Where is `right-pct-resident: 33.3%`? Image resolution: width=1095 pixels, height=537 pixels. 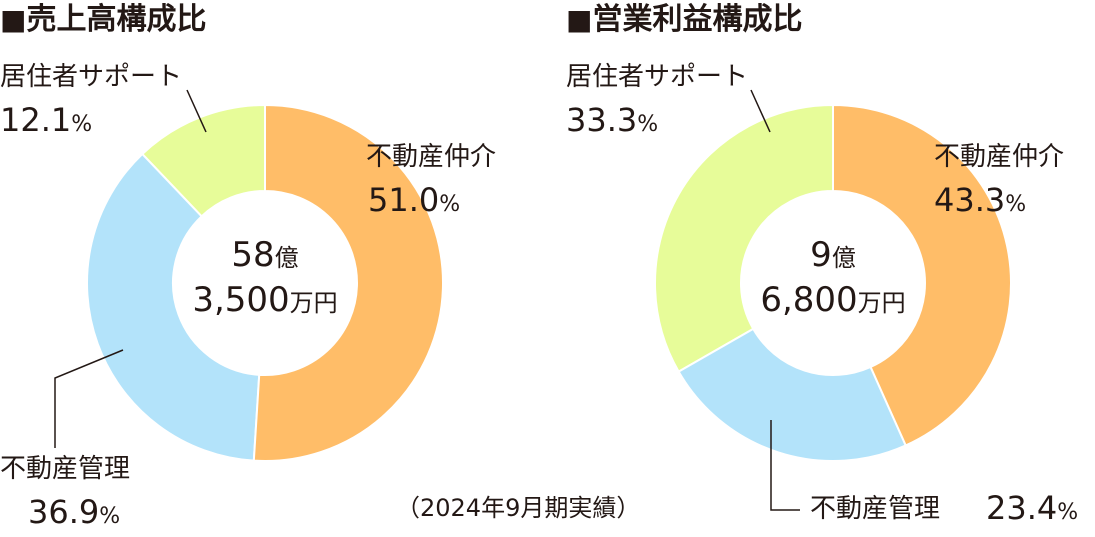 right-pct-resident: 33.3% is located at coordinates (612, 120).